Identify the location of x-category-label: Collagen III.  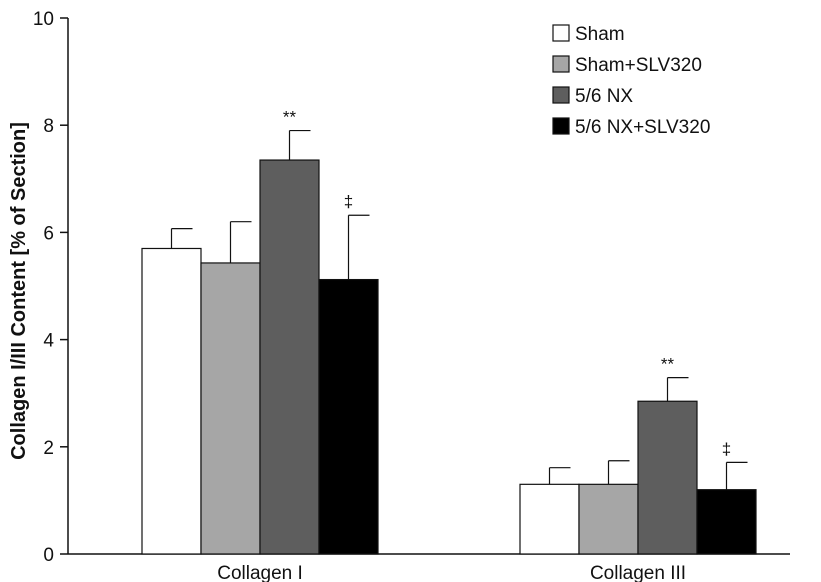
(638, 572).